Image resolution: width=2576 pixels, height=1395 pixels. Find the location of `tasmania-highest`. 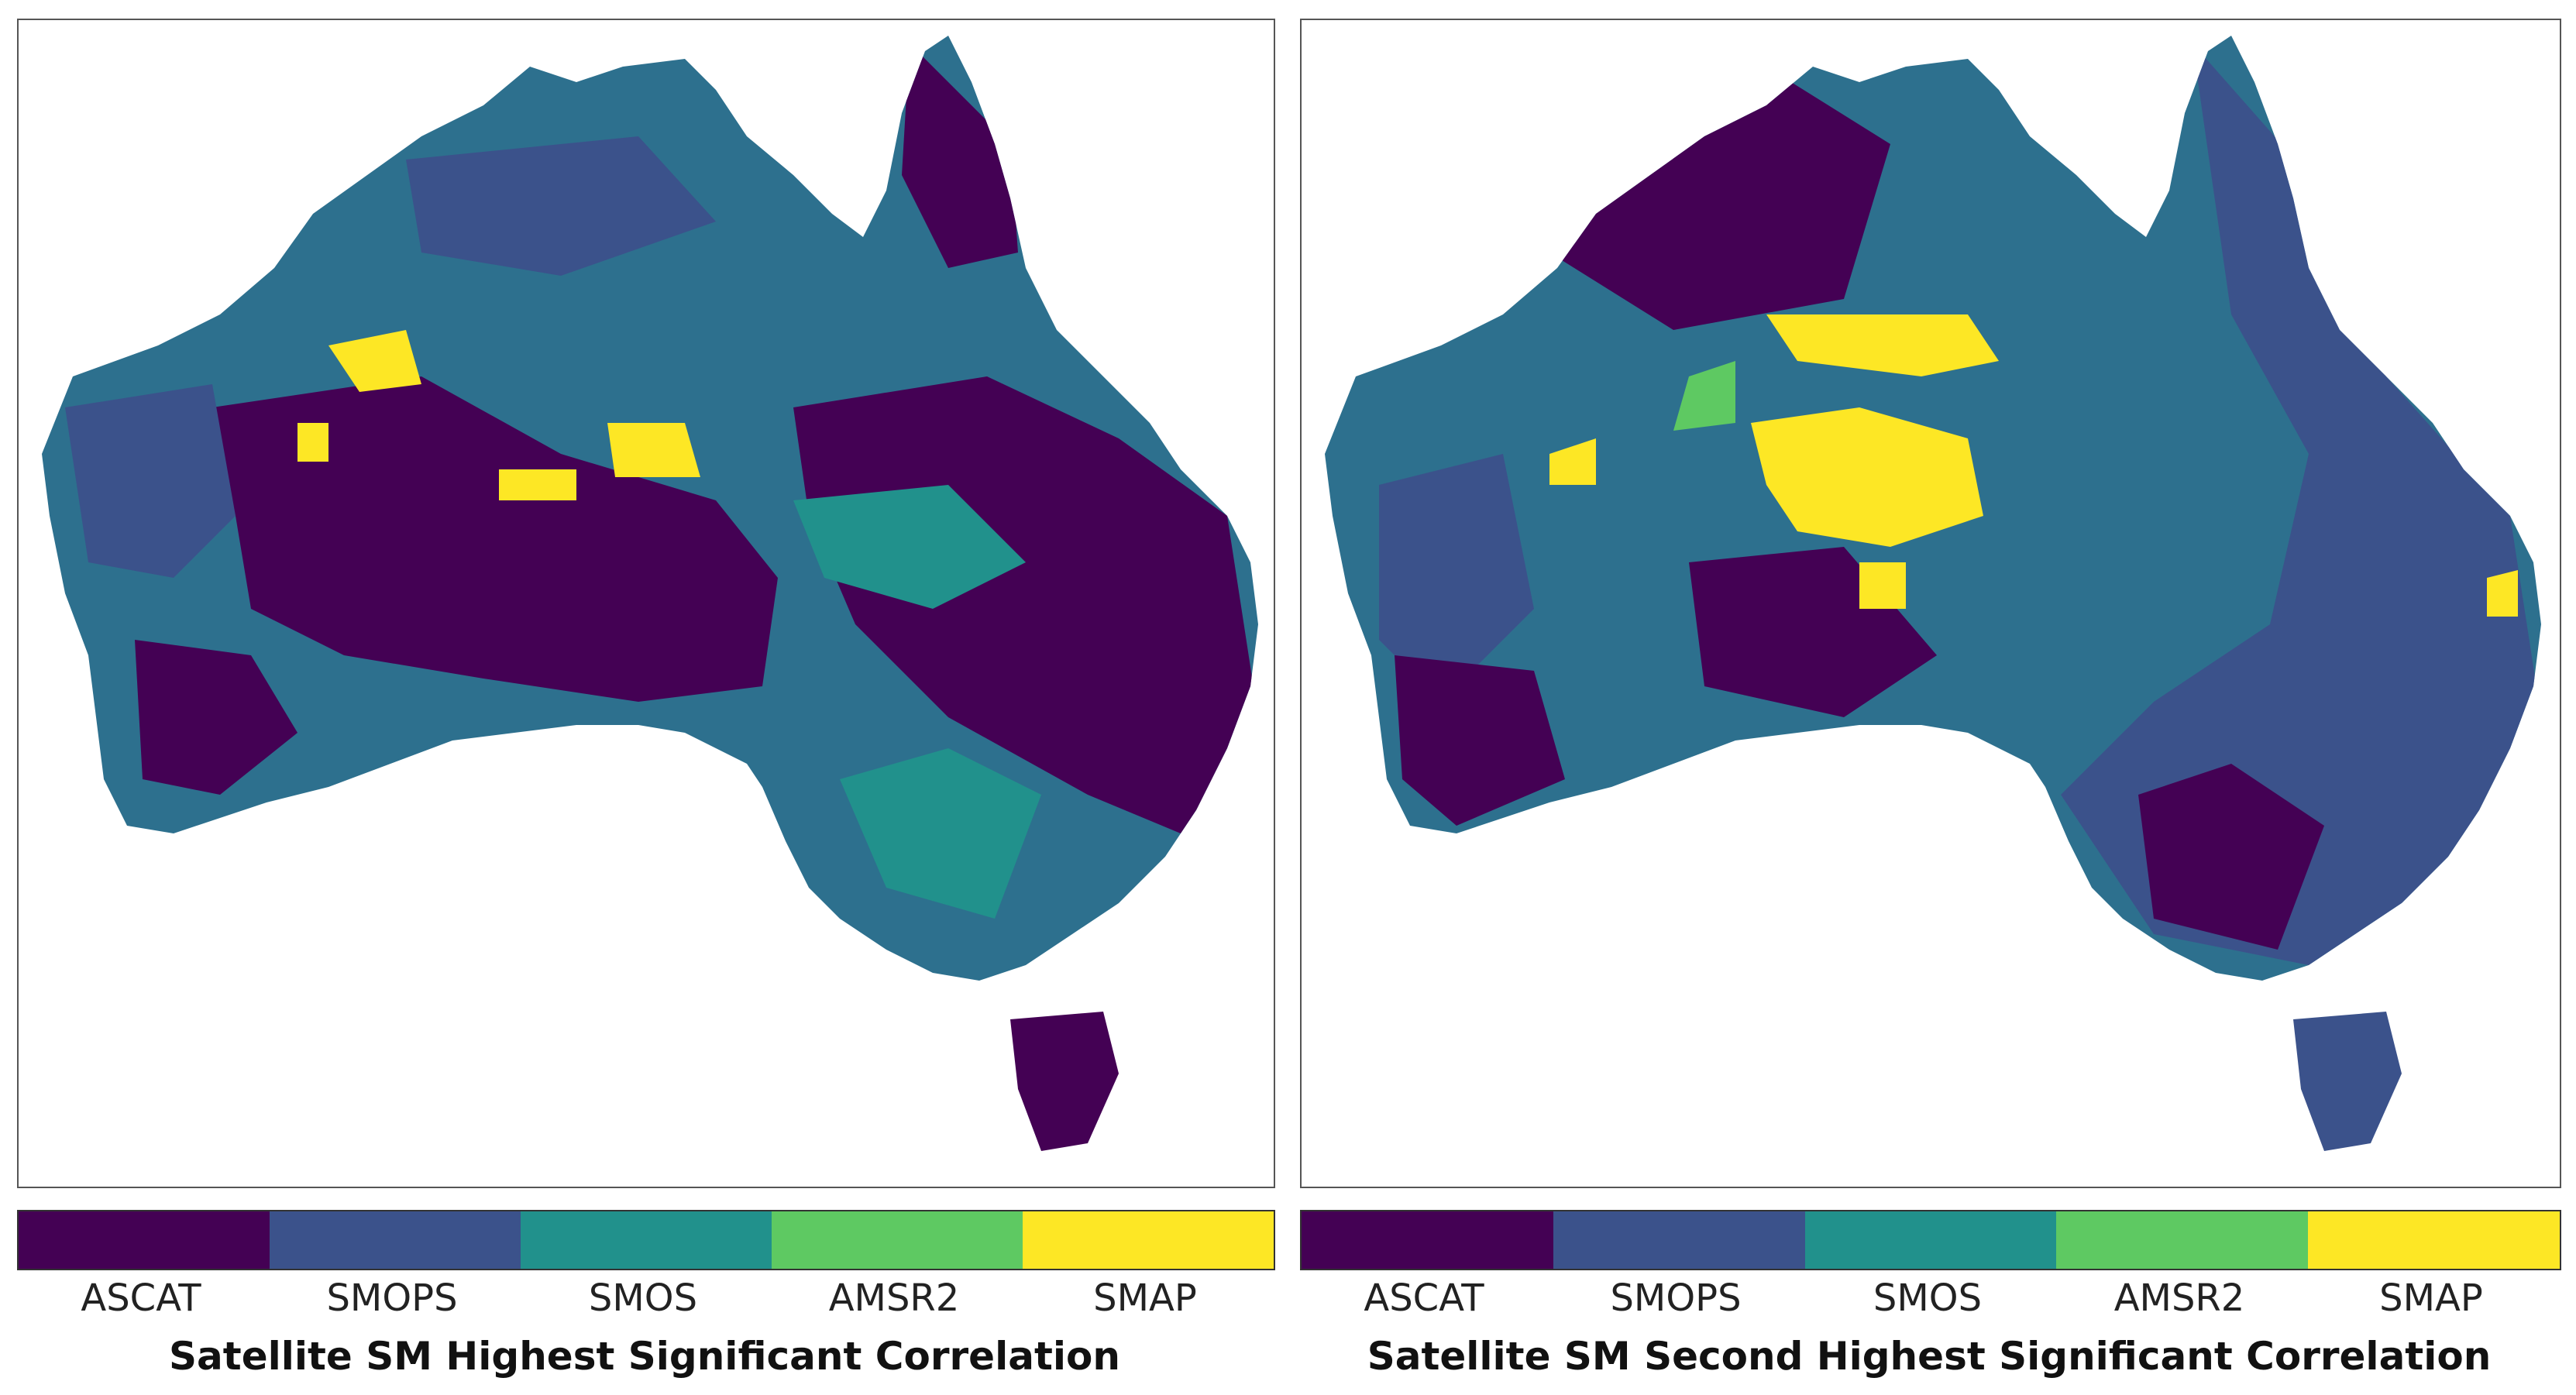

tasmania-highest is located at coordinates (1064, 1081).